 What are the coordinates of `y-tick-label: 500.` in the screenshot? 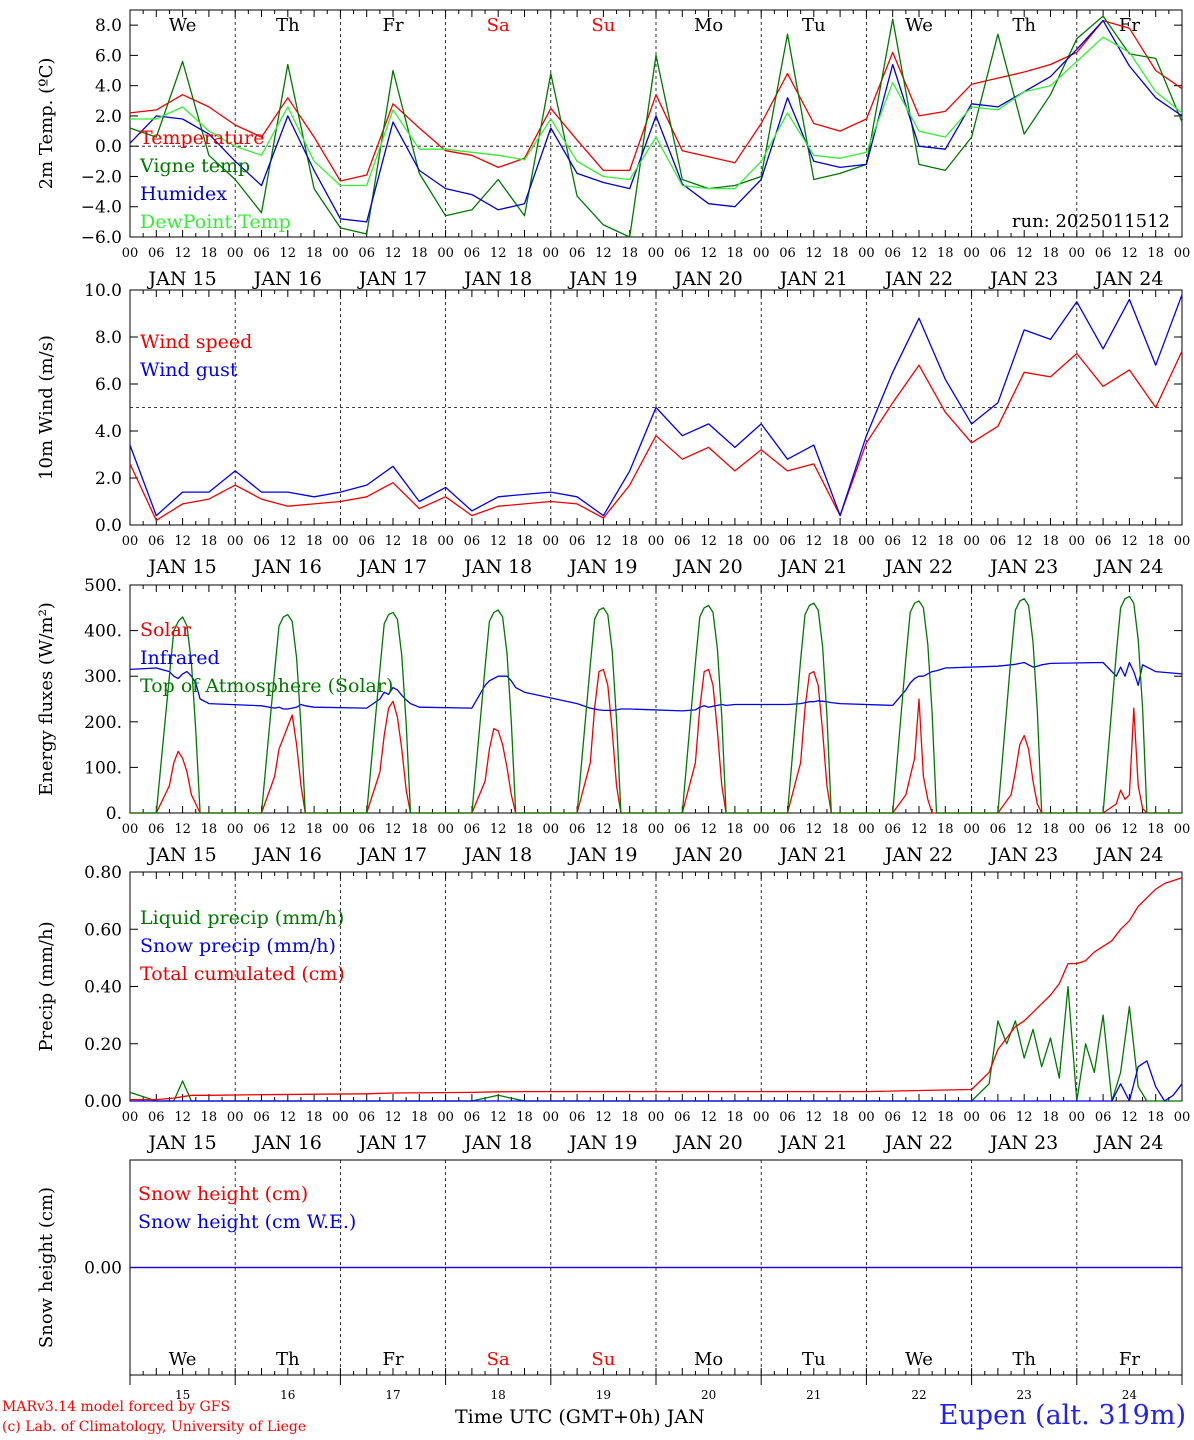 It's located at (103, 586).